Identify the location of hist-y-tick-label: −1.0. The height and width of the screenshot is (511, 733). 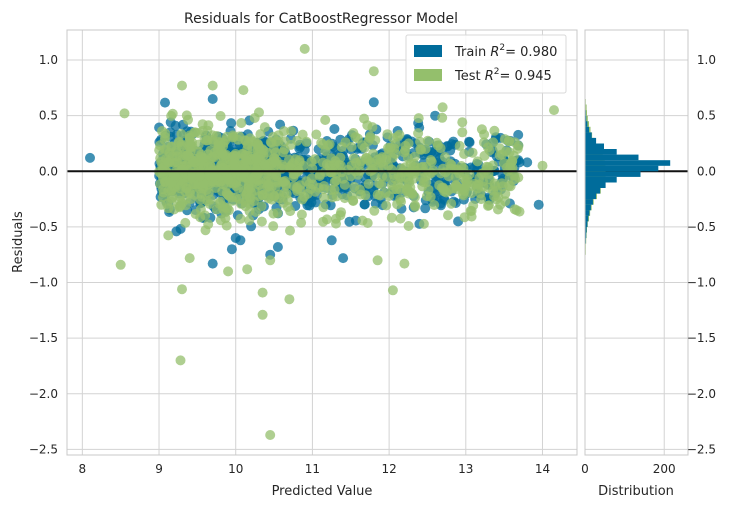
(701, 283).